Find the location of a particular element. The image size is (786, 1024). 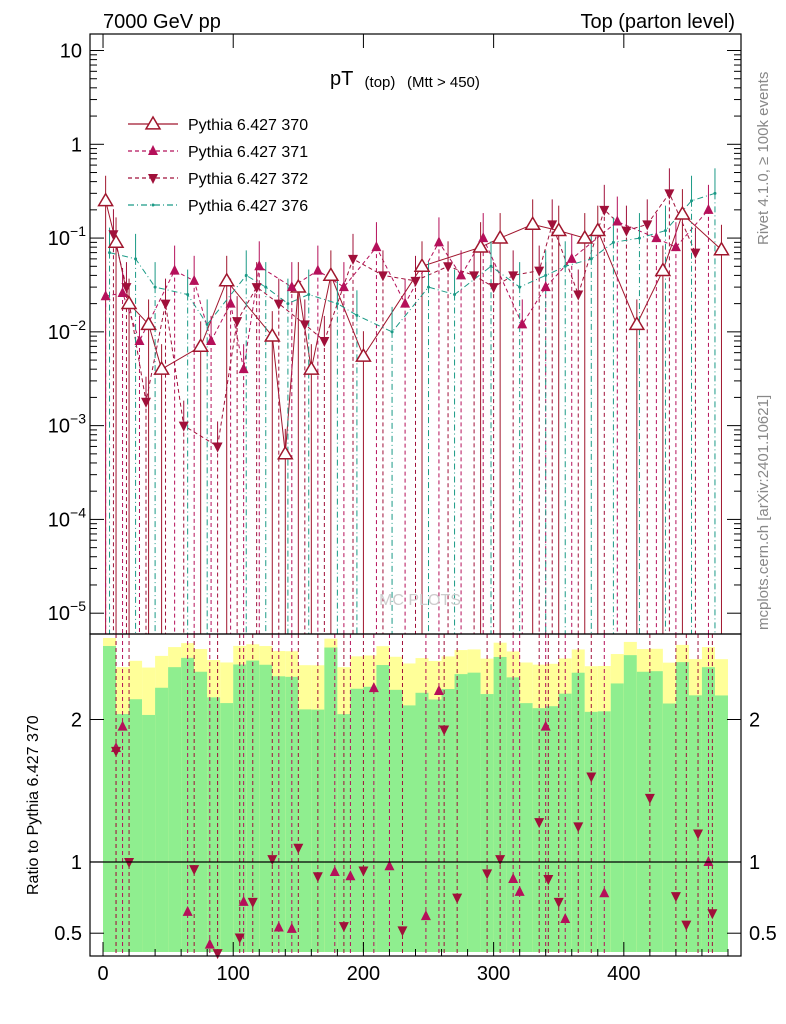

legend-entry: Pythia 6.427 376 is located at coordinates (248, 206).